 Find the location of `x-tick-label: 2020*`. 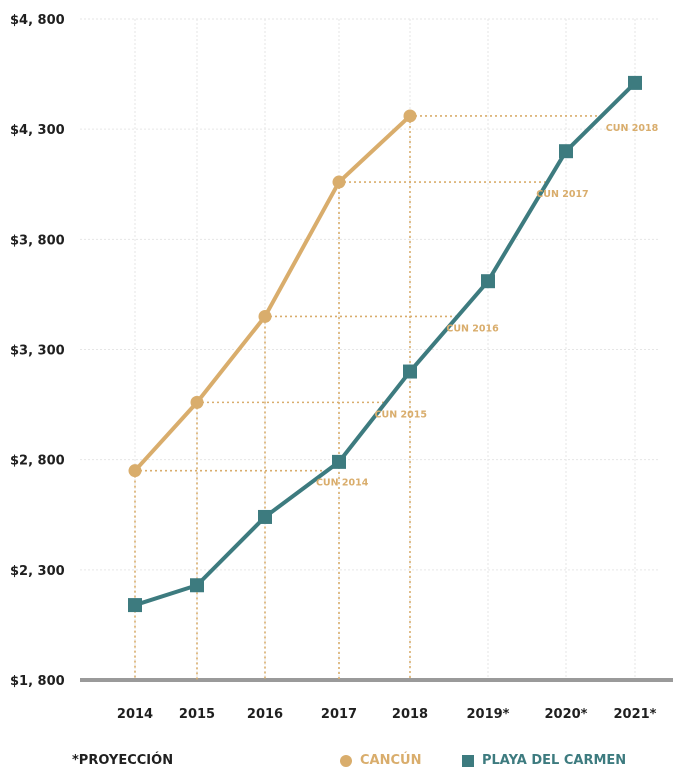

x-tick-label: 2020* is located at coordinates (566, 714).